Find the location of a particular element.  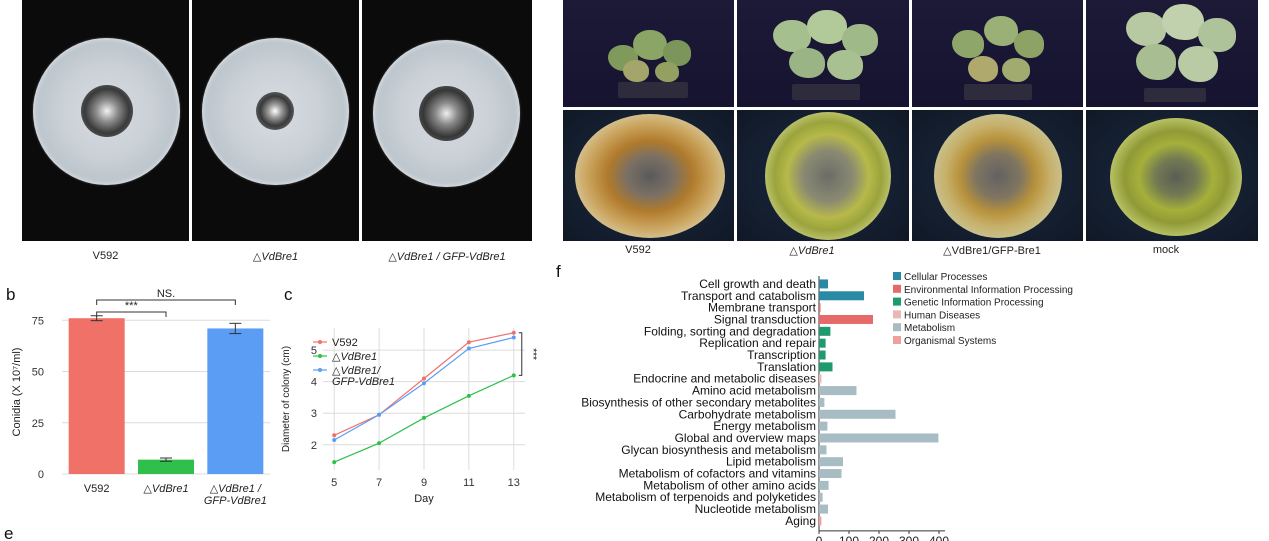

panel-letter-c: c is located at coordinates (288, 294).